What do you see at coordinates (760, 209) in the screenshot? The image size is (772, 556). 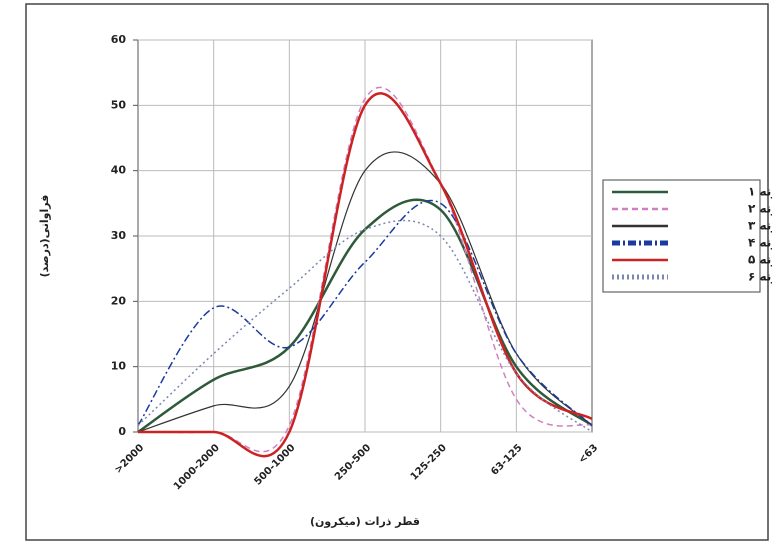 I see `legend-label: نمونه ۲` at bounding box center [760, 209].